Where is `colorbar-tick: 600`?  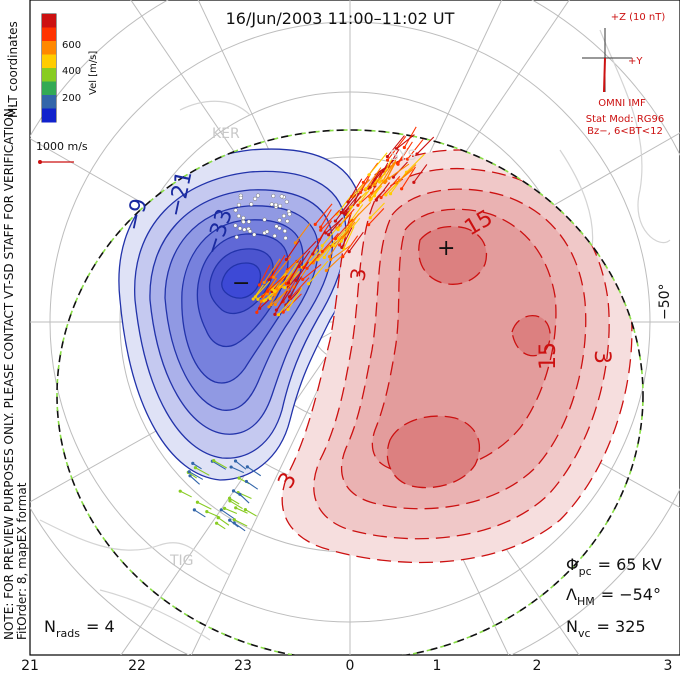 colorbar-tick: 600 is located at coordinates (71, 45).